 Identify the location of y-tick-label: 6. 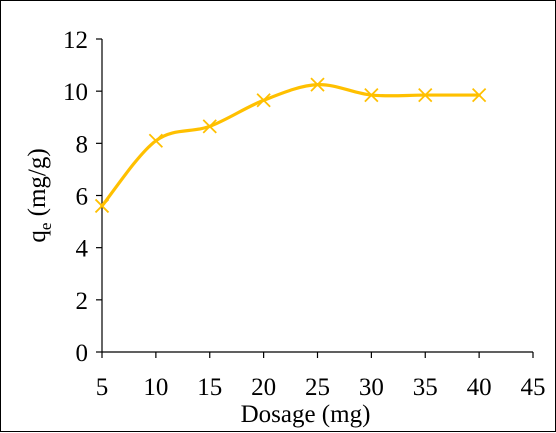
(82, 197).